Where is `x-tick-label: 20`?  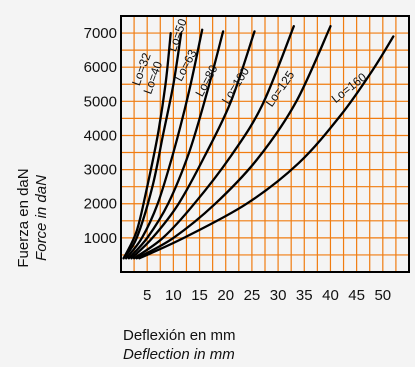 x-tick-label: 20 is located at coordinates (225, 295).